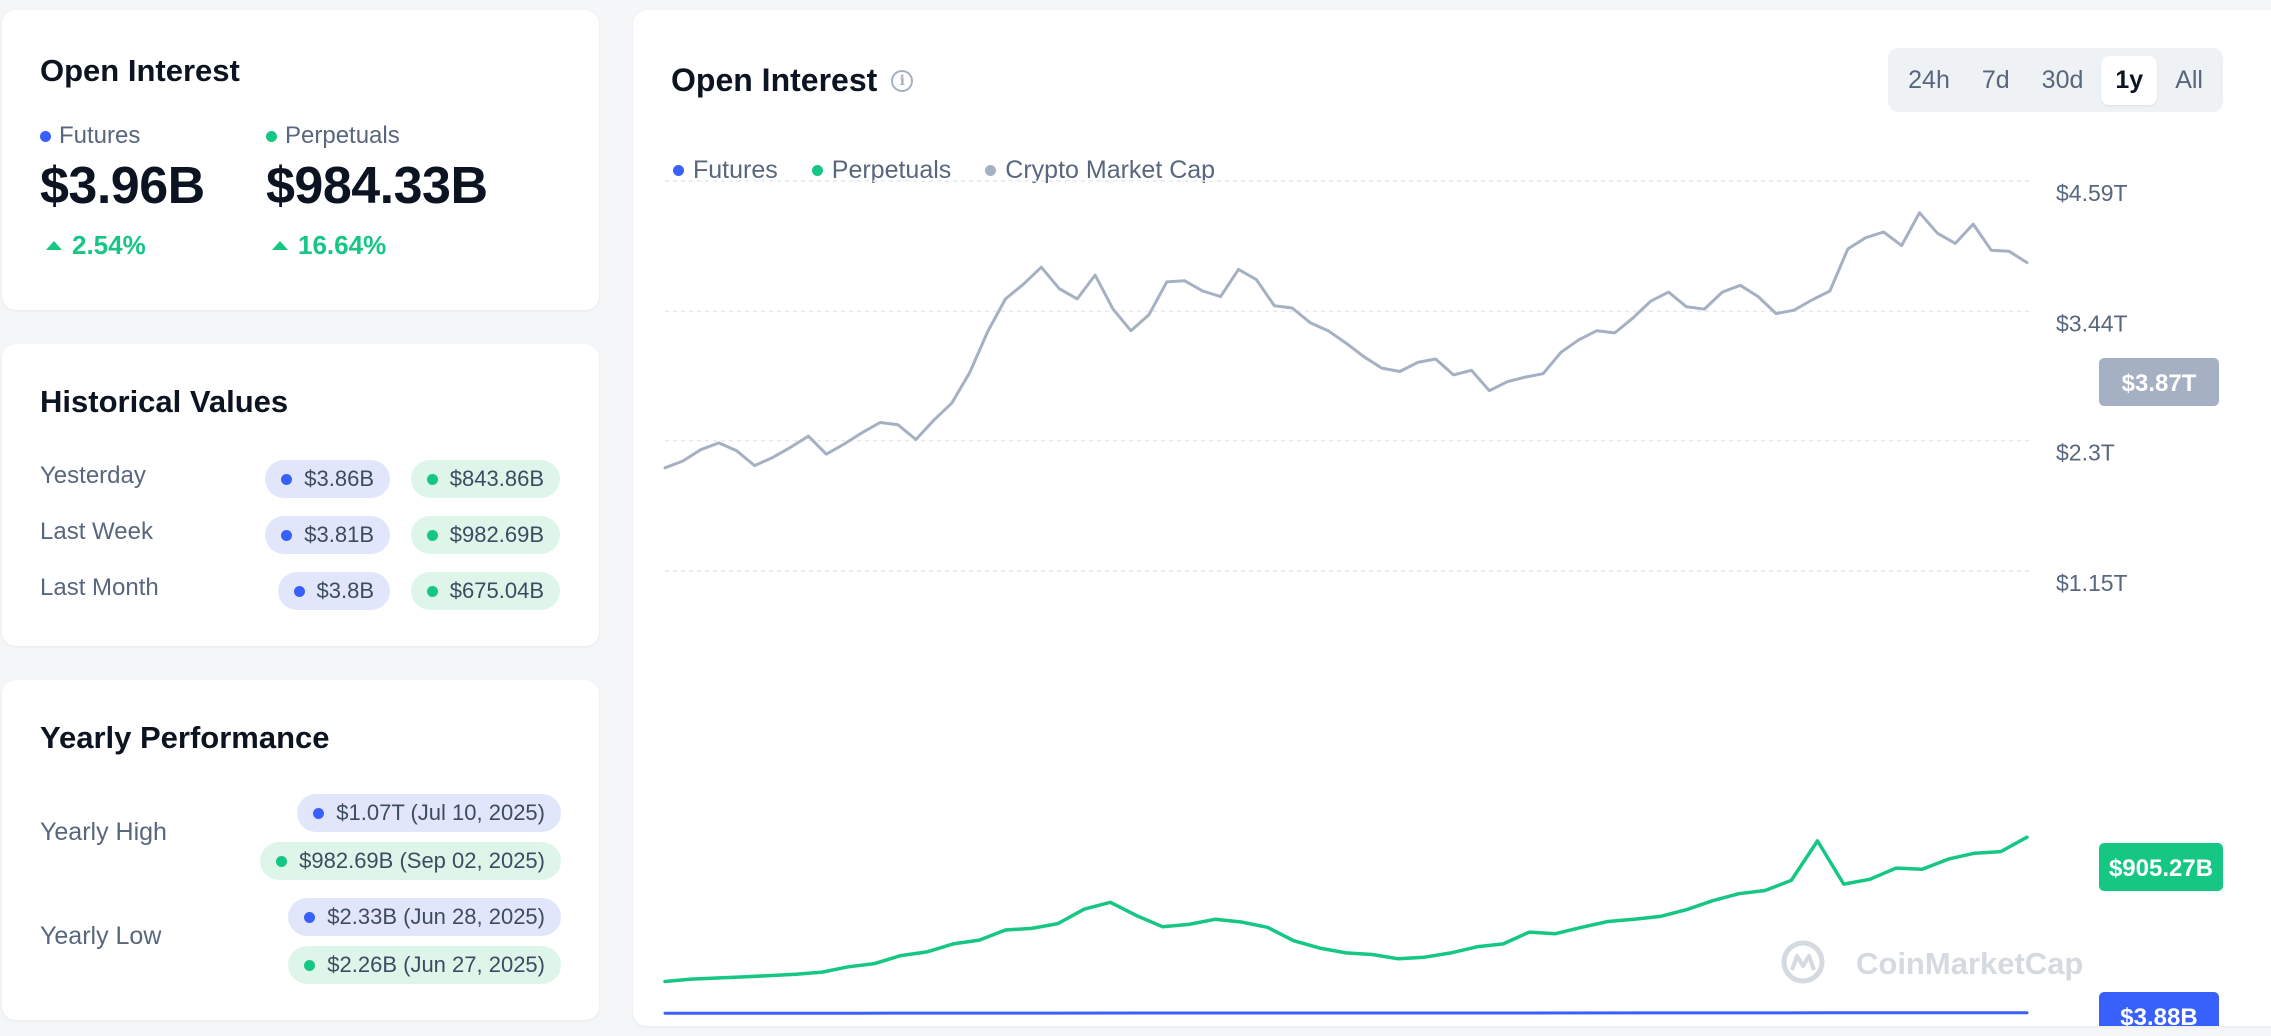 This screenshot has width=2271, height=1036. Describe the element at coordinates (122, 186) in the screenshot. I see `futures-value: $3.96B` at that location.